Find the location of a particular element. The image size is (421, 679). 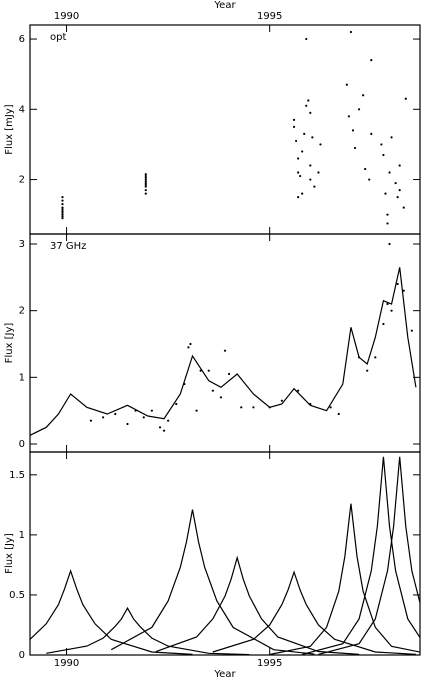

y-tick-label: 1.5 is located at coordinates (17, 475).